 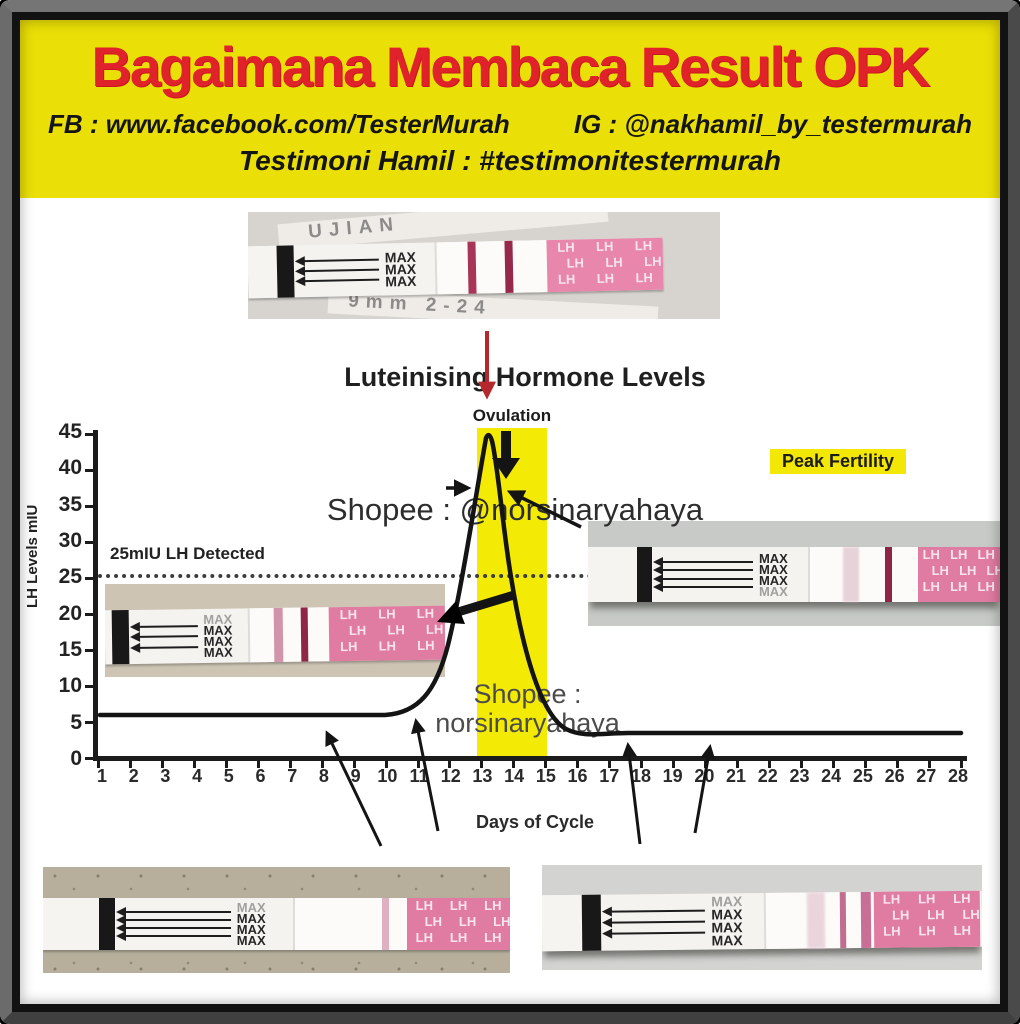 I want to click on threshold-label: 25mIU LH Detected, so click(x=187, y=553).